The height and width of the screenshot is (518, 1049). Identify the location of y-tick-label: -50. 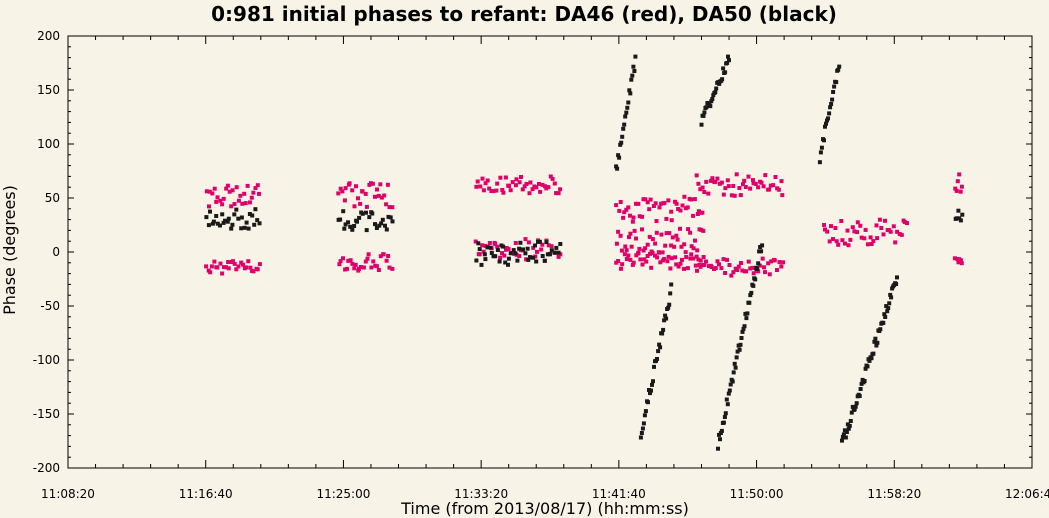
(50, 306).